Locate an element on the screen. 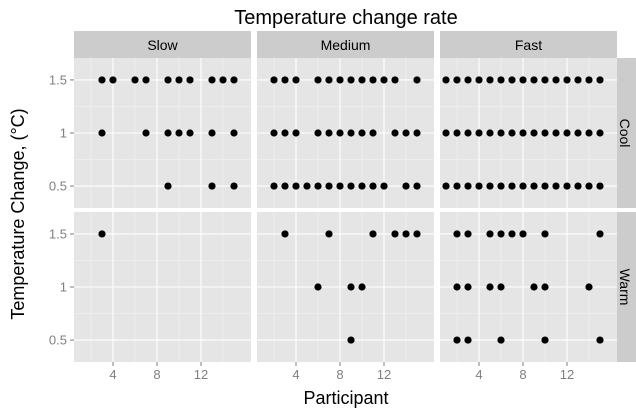 The height and width of the screenshot is (415, 636). x-tick-label: 4 is located at coordinates (112, 374).